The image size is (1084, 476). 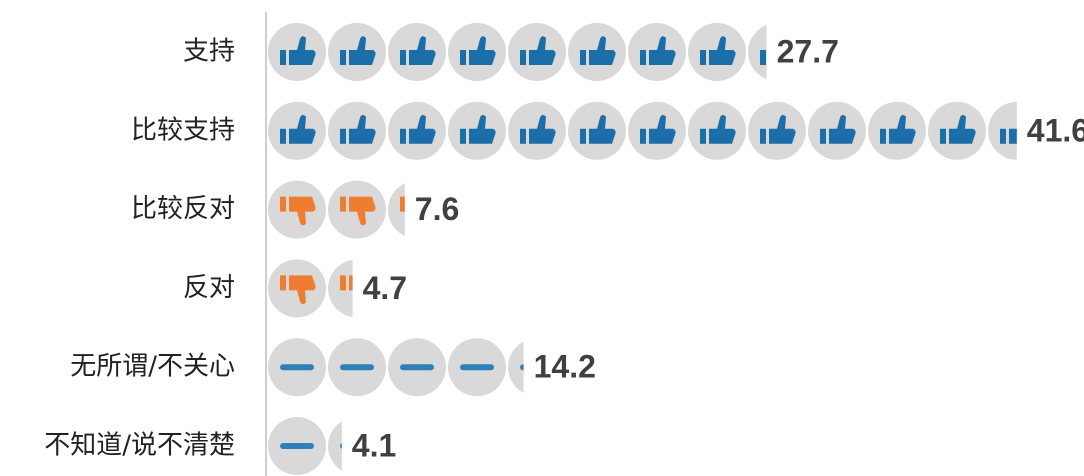 What do you see at coordinates (565, 367) in the screenshot?
I see `value-label: 14.2` at bounding box center [565, 367].